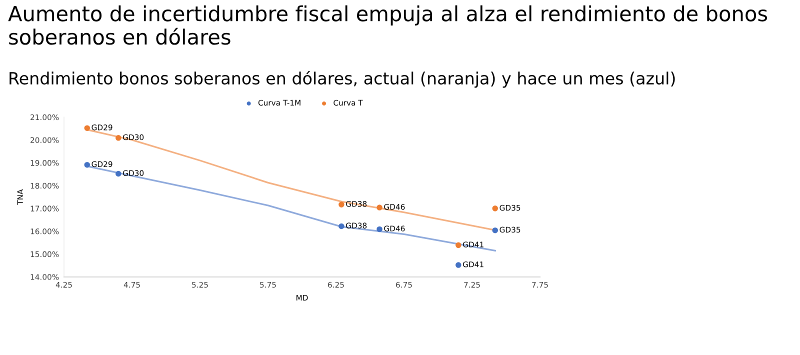 The height and width of the screenshot is (355, 800). Describe the element at coordinates (388, 25) in the screenshot. I see `chart-title: Aumento de incertidumbre fiscal empuja al alza el rendimiento de bonos soberanos en dólares` at that location.